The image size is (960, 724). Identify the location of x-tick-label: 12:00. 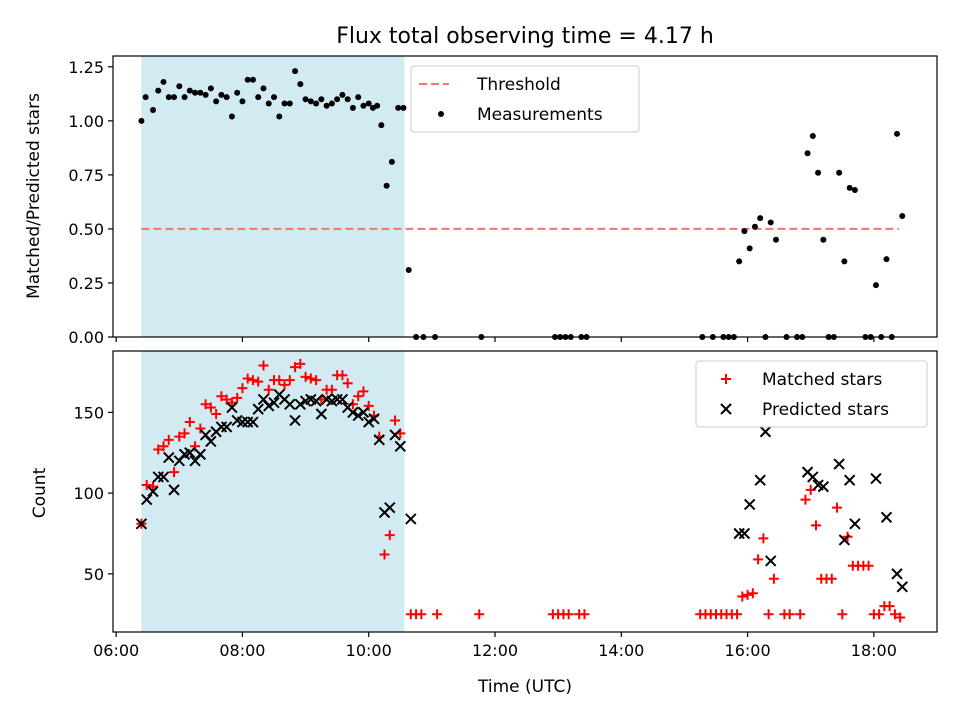
(495, 650).